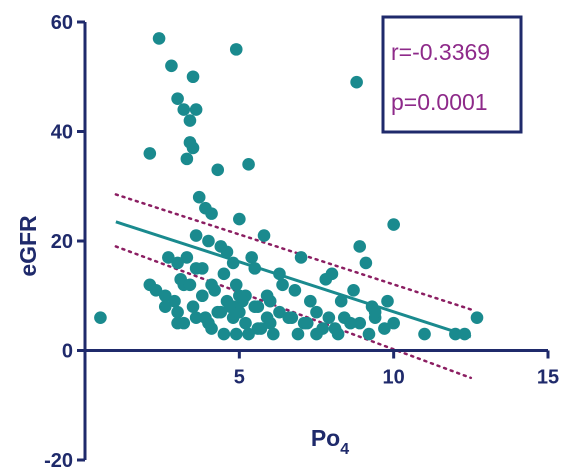 The width and height of the screenshot is (563, 471). What do you see at coordinates (28, 246) in the screenshot?
I see `y-axis-title: eGFR` at bounding box center [28, 246].